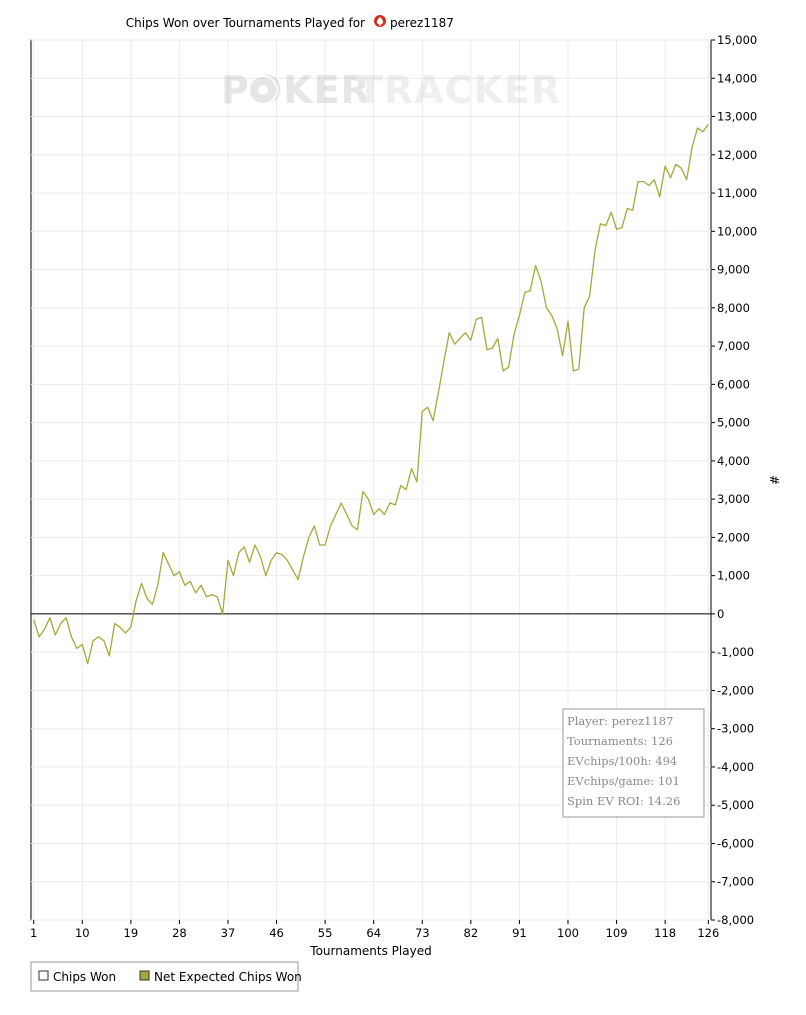 This screenshot has height=1015, width=806. I want to click on y-tick-label: 15,000, so click(737, 40).